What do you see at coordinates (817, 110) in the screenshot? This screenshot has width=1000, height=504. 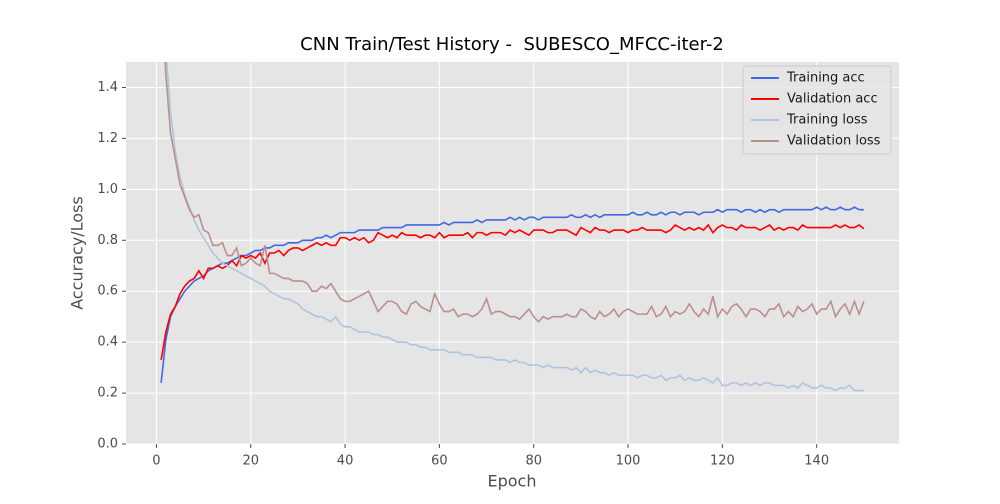 I see `legend-box` at bounding box center [817, 110].